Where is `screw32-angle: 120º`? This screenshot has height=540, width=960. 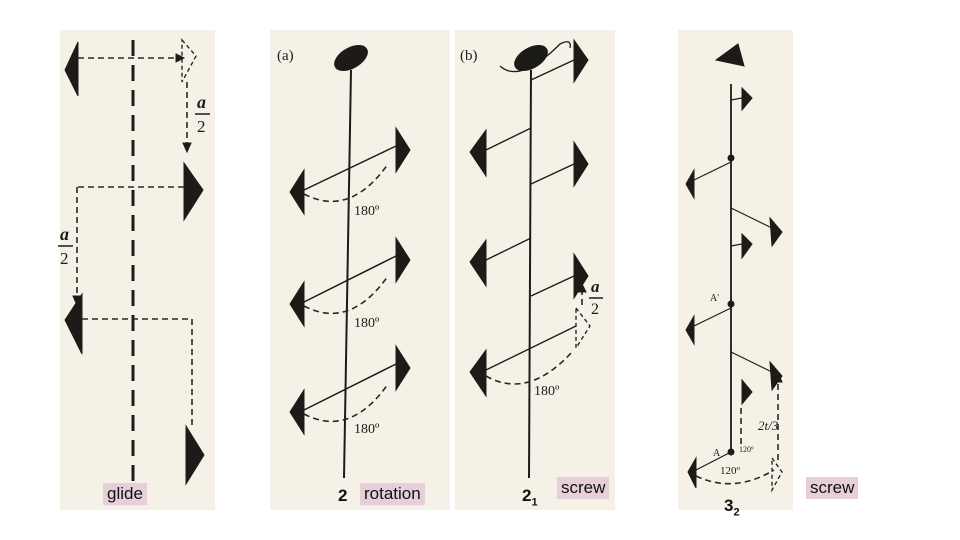
screw32-angle: 120º is located at coordinates (730, 471).